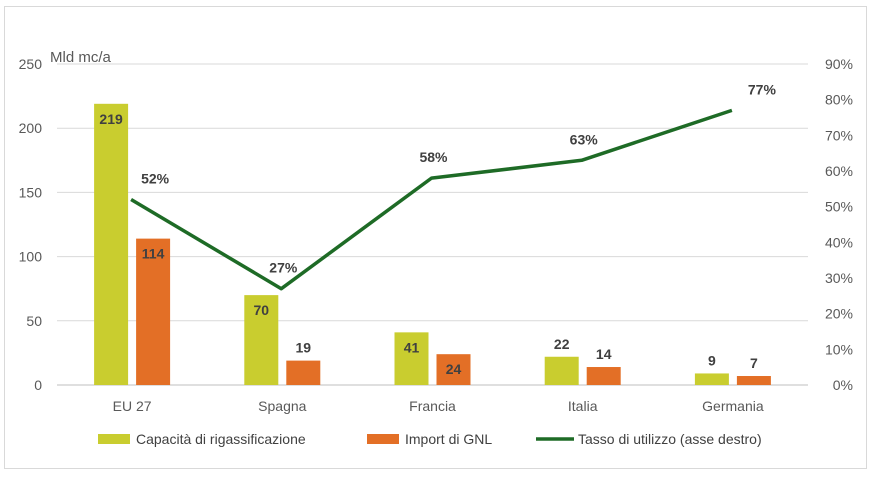 This screenshot has width=873, height=478. I want to click on data-label-import: 24, so click(454, 369).